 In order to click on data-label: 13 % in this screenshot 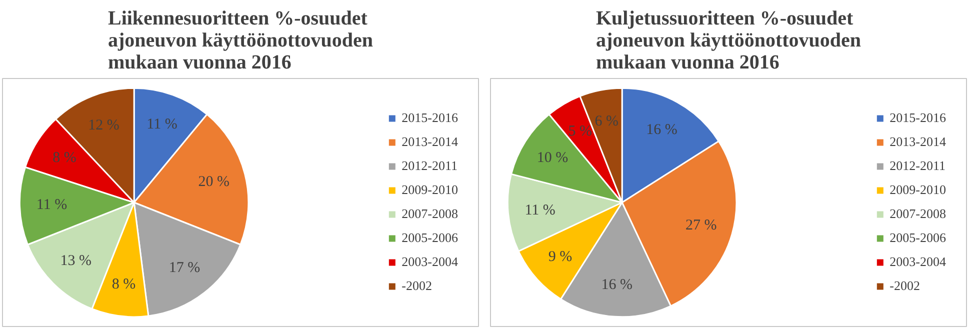, I will do `click(76, 260)`.